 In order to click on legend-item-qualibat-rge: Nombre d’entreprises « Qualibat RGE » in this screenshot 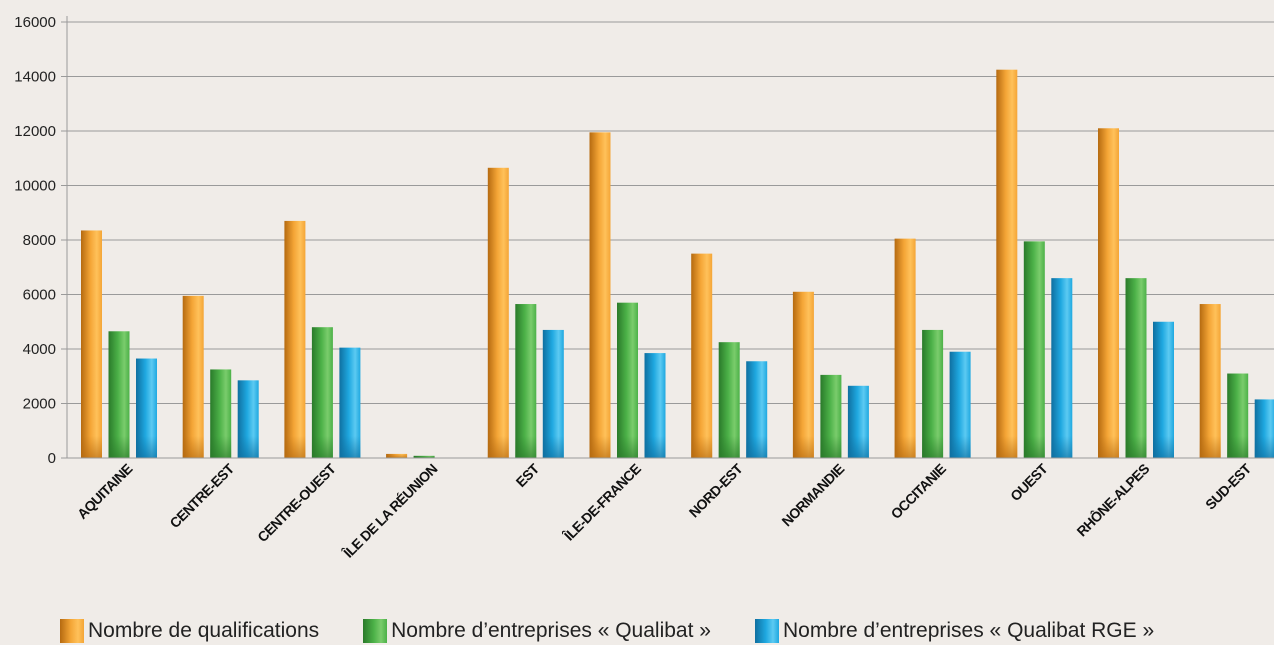, I will do `click(954, 631)`.